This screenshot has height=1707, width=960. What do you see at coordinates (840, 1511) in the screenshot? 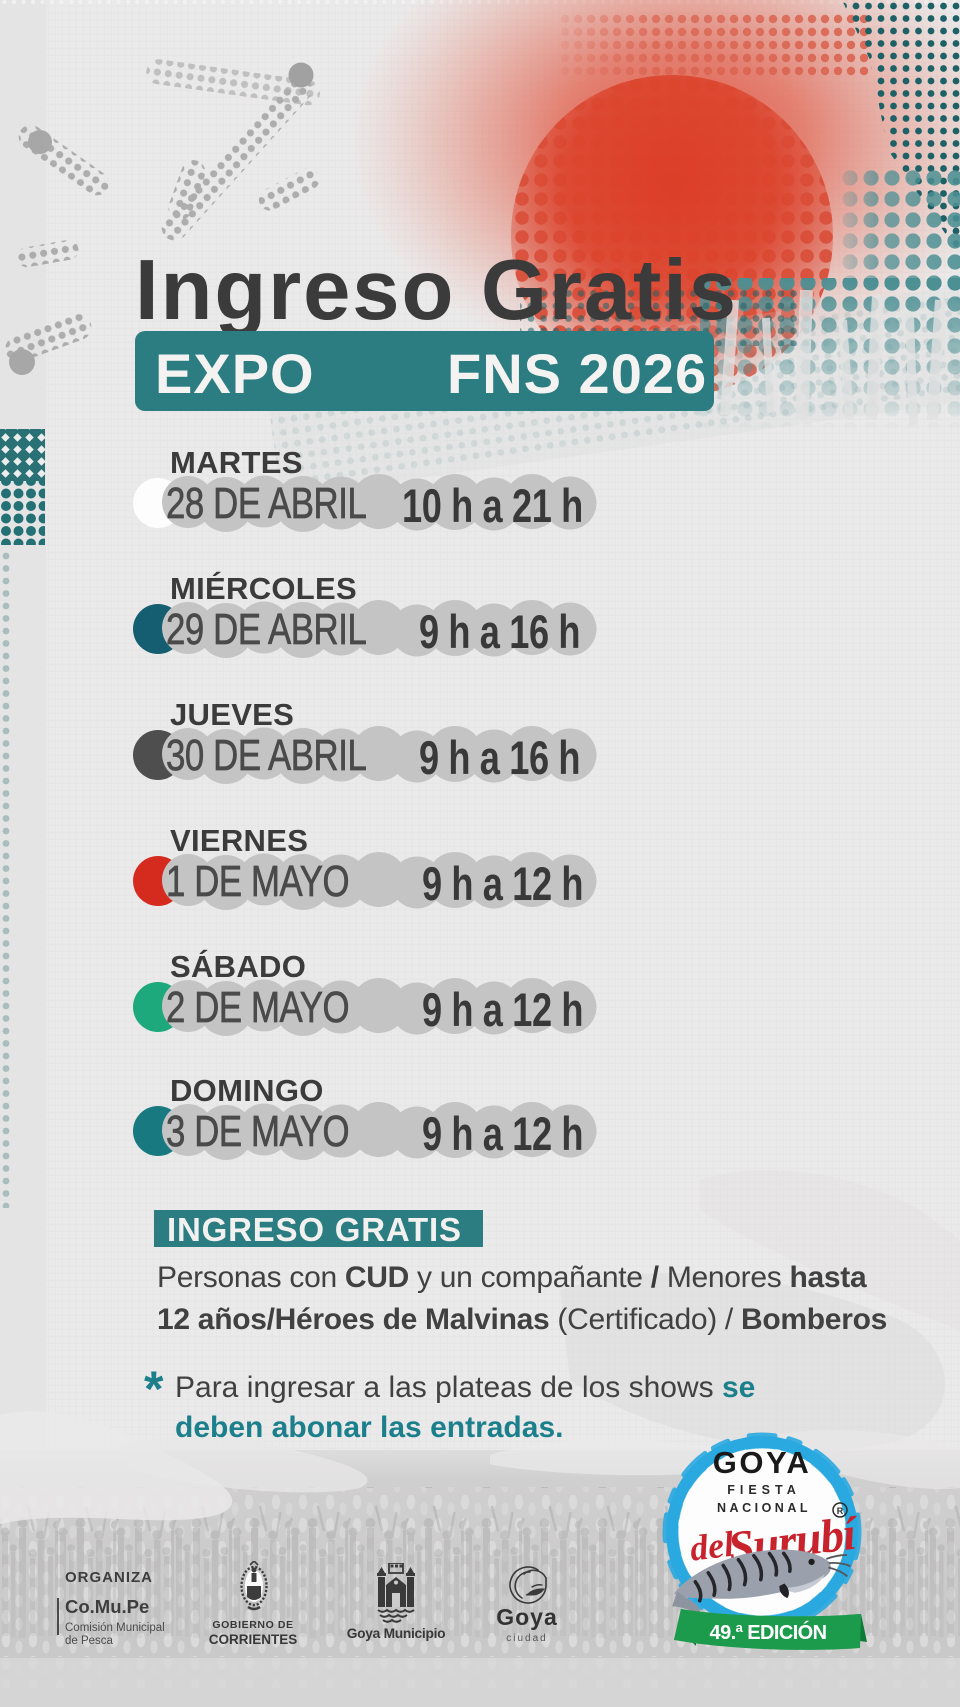
I see `svg-text: R` at bounding box center [840, 1511].